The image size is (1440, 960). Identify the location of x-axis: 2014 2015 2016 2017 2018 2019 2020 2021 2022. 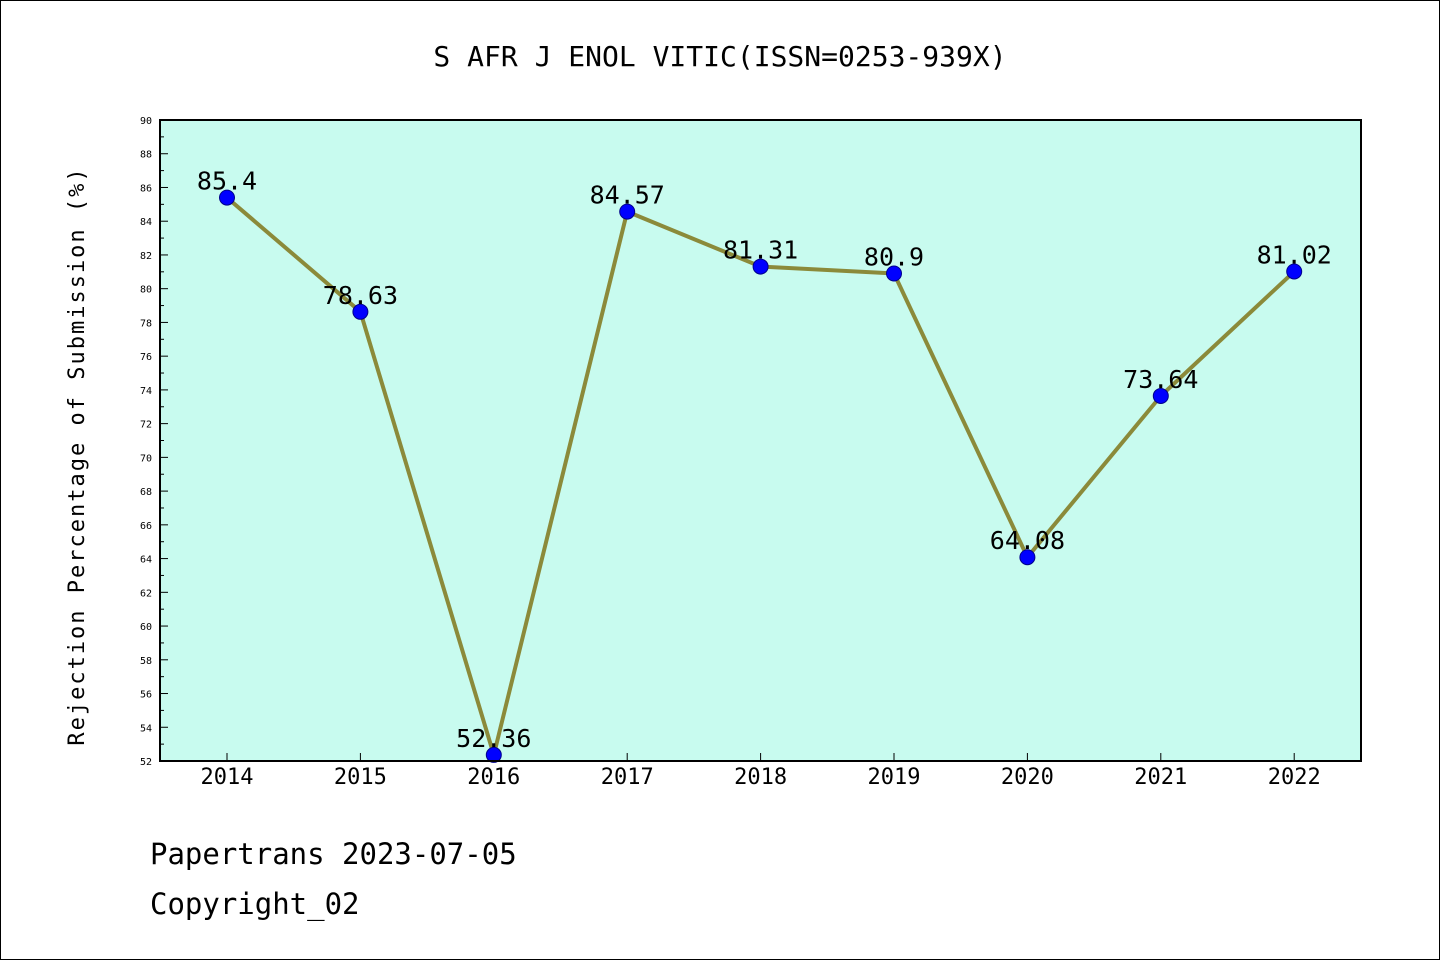
(761, 771).